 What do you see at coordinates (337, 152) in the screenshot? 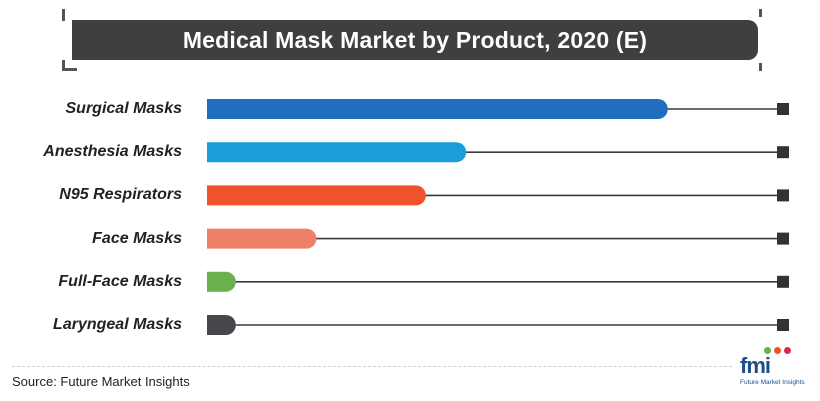
I see `bar-anesthesia-masks` at bounding box center [337, 152].